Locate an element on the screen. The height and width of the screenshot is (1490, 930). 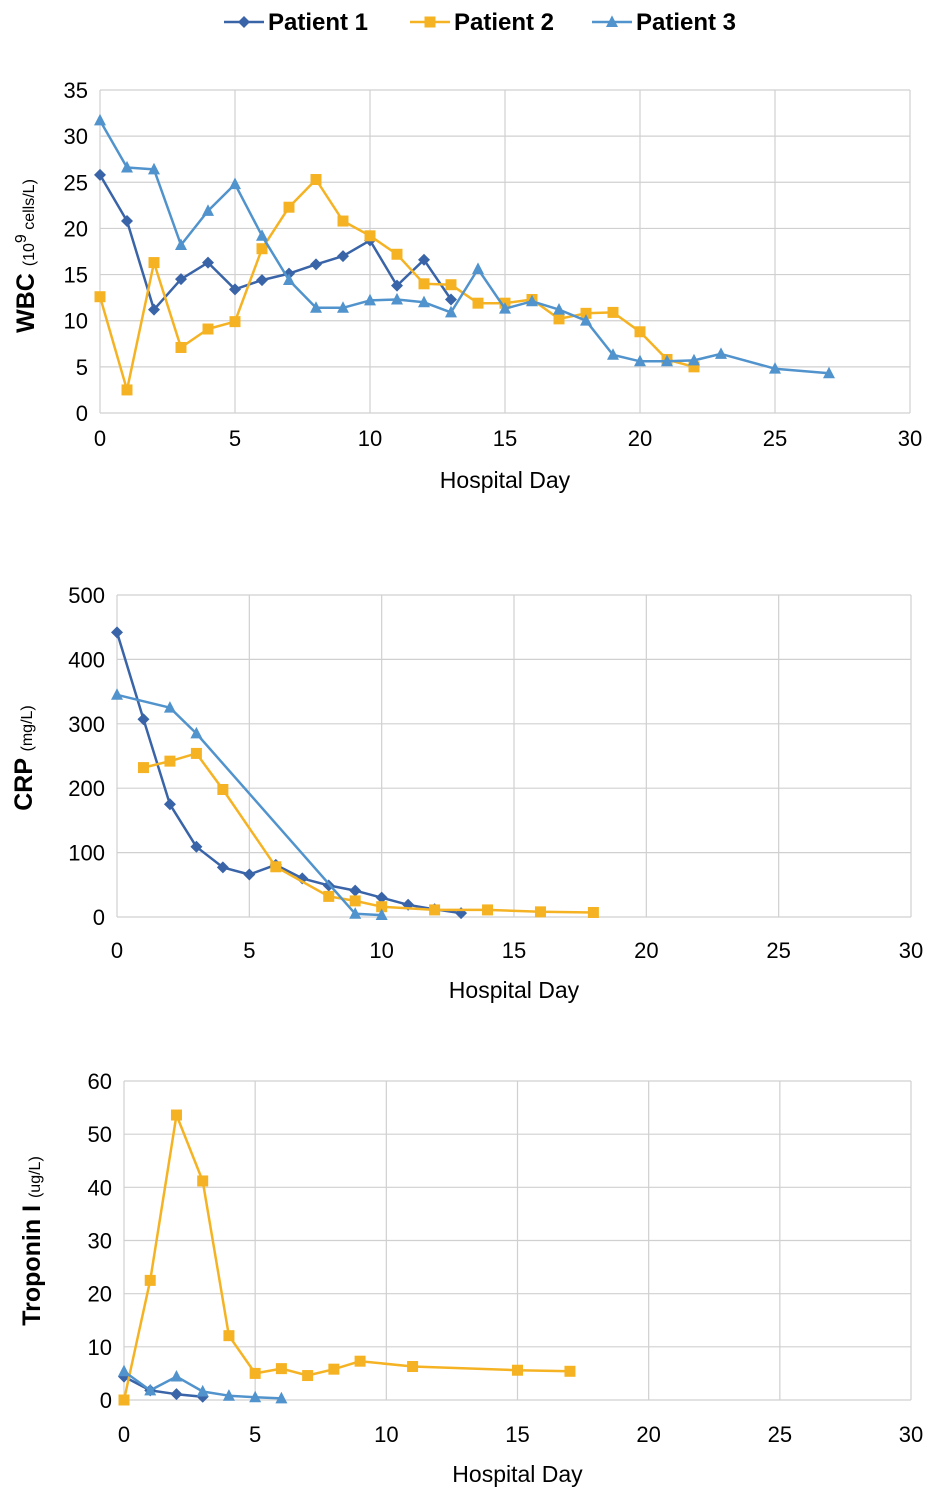
y-tick-label: 15 is located at coordinates (76, 275).